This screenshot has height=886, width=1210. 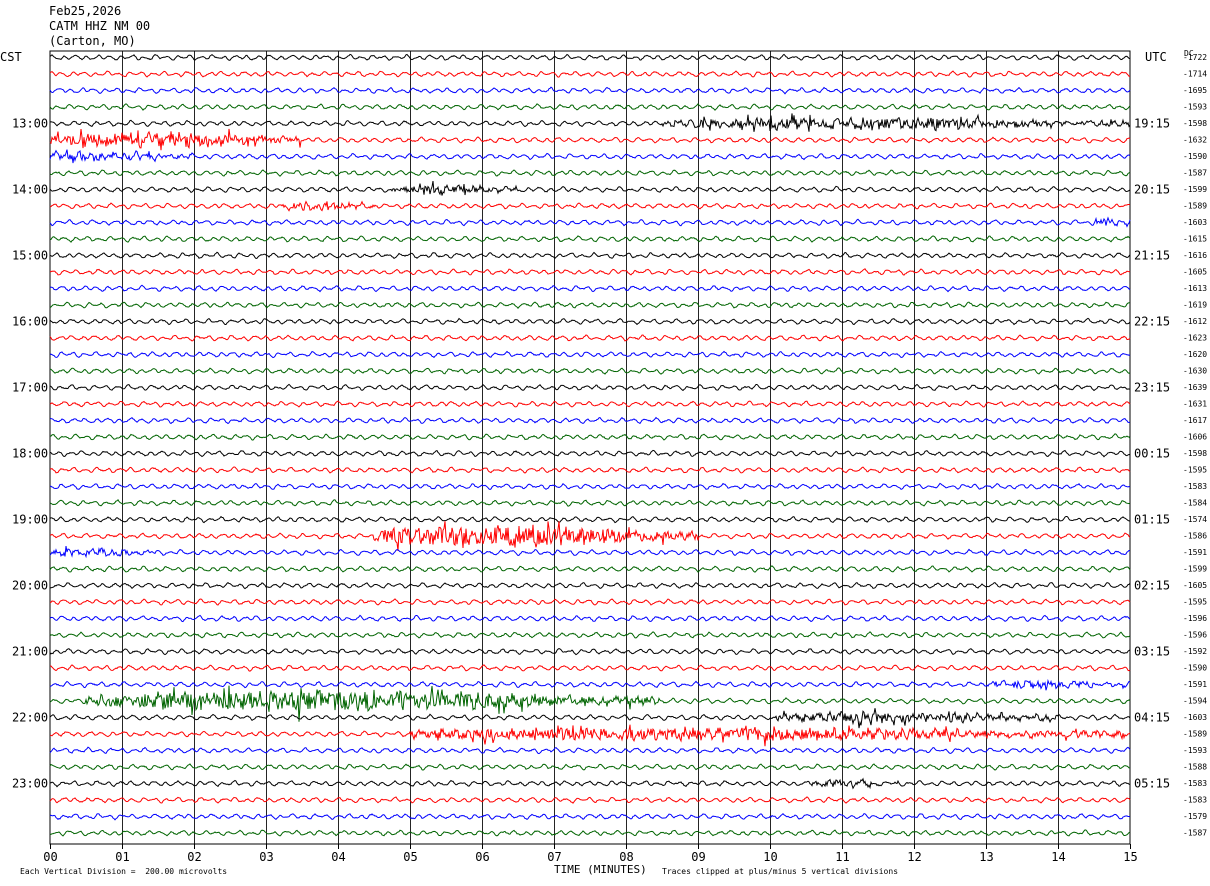 What do you see at coordinates (482, 857) in the screenshot?
I see `x-tick-label: 06` at bounding box center [482, 857].